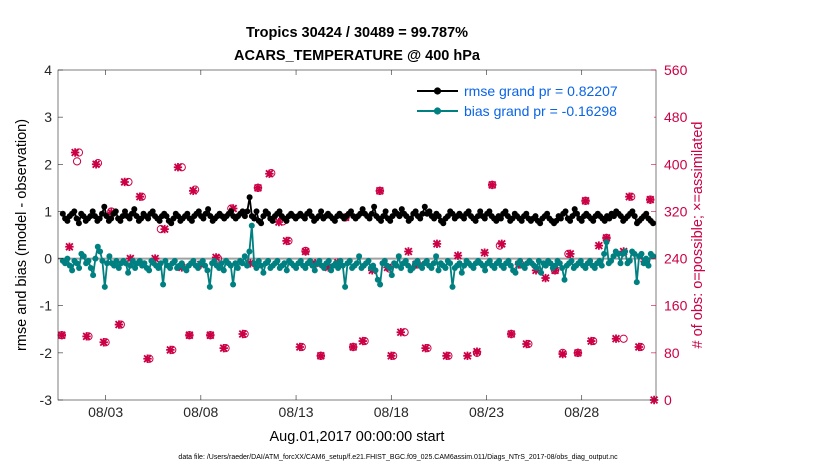 The image size is (830, 470). I want to click on legend-bias-label: bias grand pr = -0.16298, so click(540, 111).